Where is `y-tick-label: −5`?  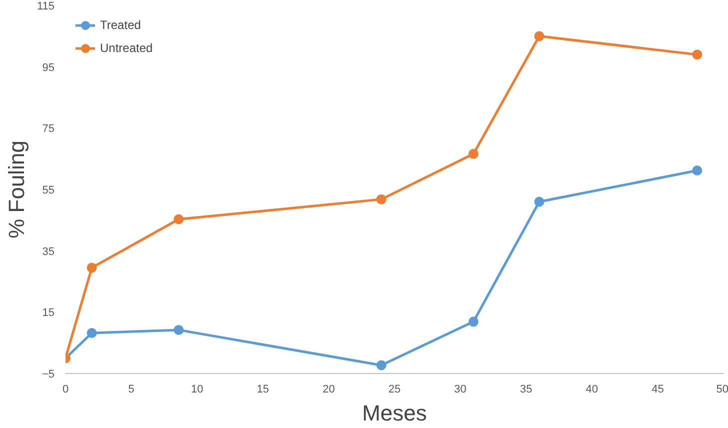 y-tick-label: −5 is located at coordinates (48, 374).